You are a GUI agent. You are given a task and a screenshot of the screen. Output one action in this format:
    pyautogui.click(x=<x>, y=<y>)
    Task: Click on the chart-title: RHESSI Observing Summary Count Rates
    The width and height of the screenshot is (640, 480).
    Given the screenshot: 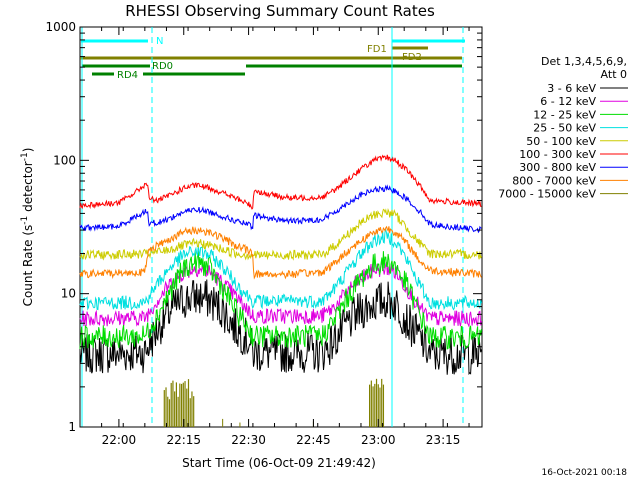 What is the action you would take?
    pyautogui.click(x=280, y=11)
    